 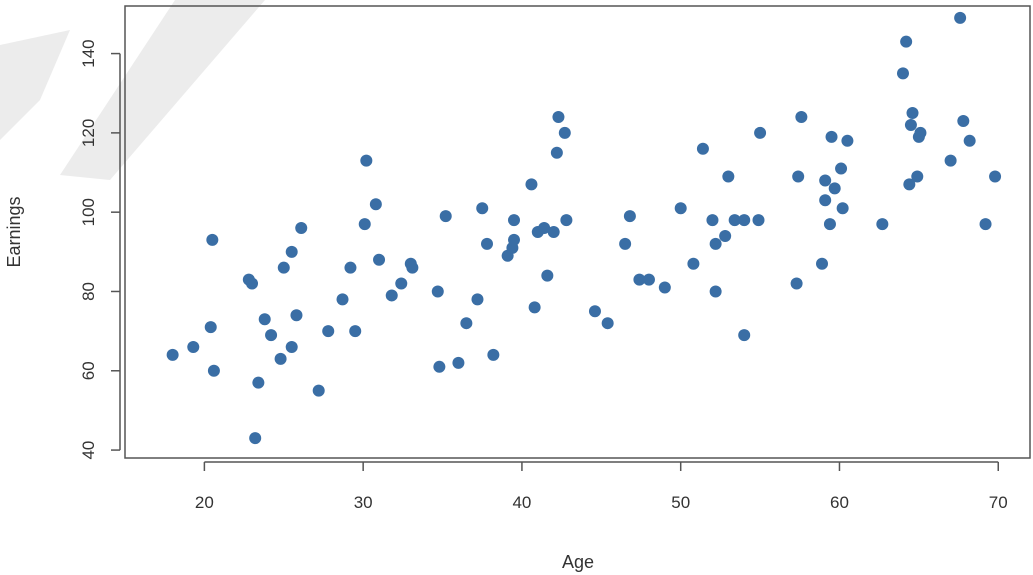 What do you see at coordinates (132, 90) in the screenshot?
I see `watermark-shape` at bounding box center [132, 90].